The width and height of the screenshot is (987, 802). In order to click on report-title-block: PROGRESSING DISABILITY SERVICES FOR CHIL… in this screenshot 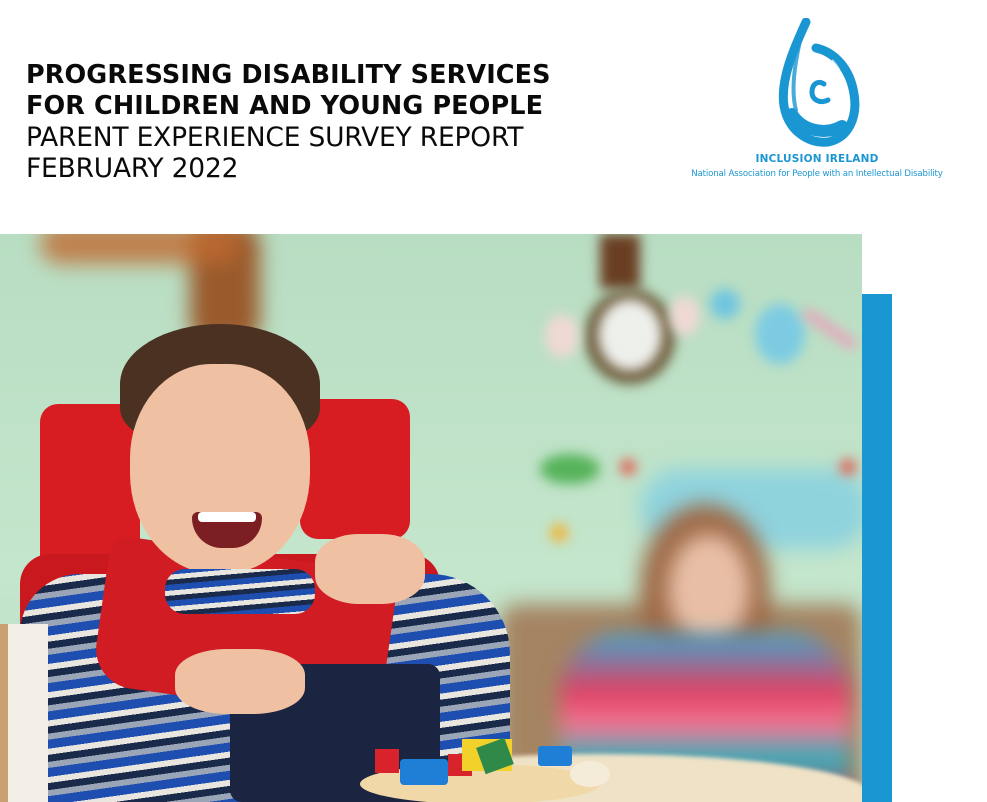, I will do `click(288, 122)`.